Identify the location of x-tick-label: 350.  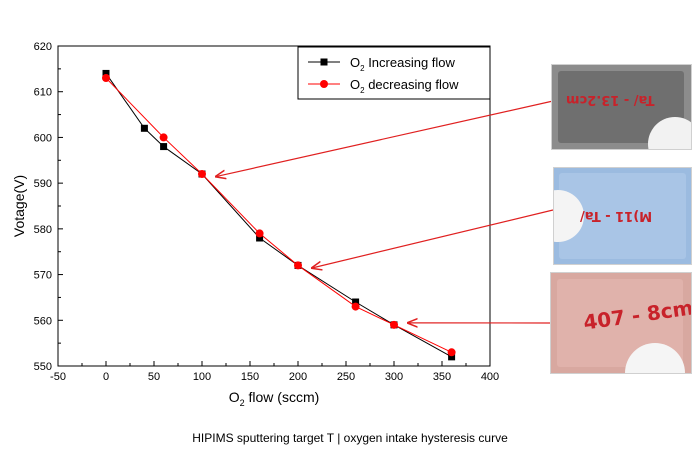
(442, 377).